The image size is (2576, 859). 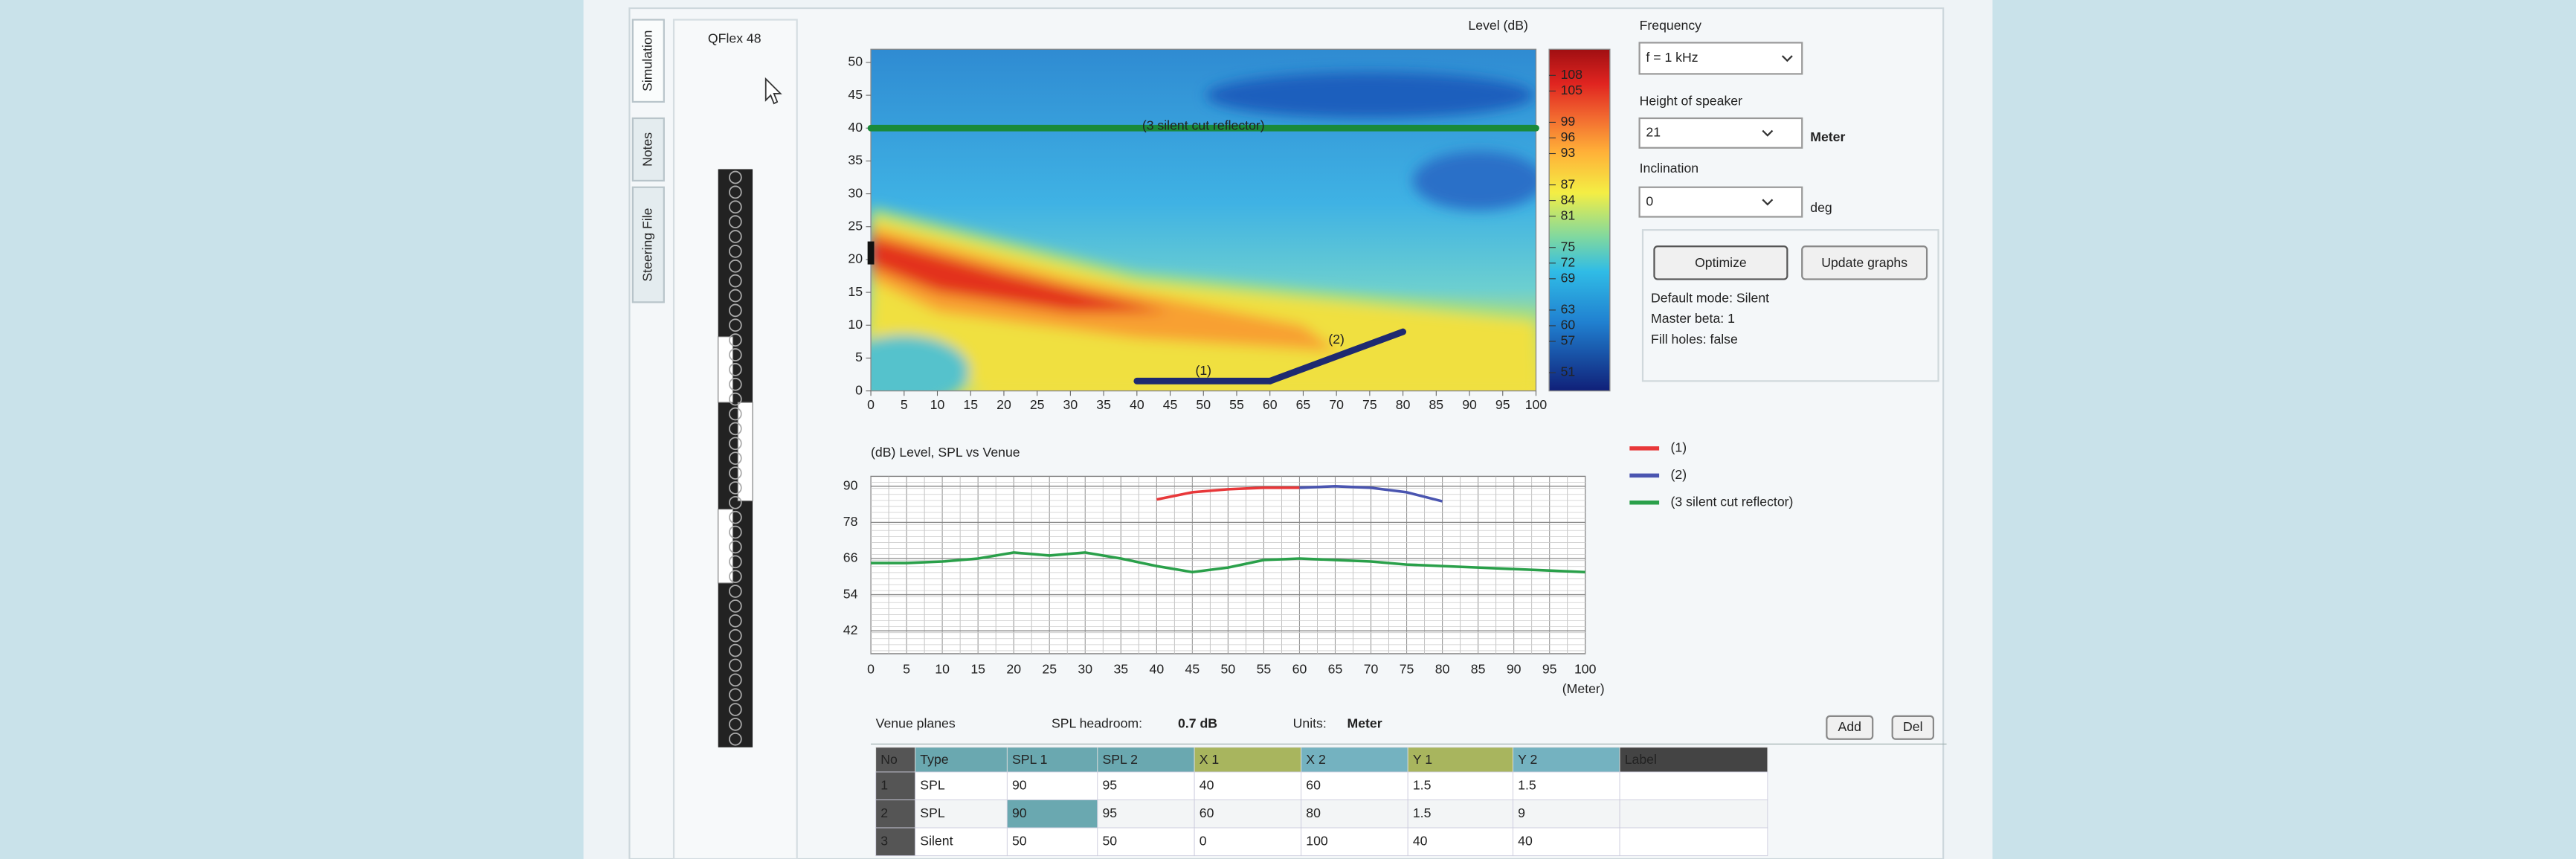 What do you see at coordinates (1720, 262) in the screenshot?
I see `optimize-button` at bounding box center [1720, 262].